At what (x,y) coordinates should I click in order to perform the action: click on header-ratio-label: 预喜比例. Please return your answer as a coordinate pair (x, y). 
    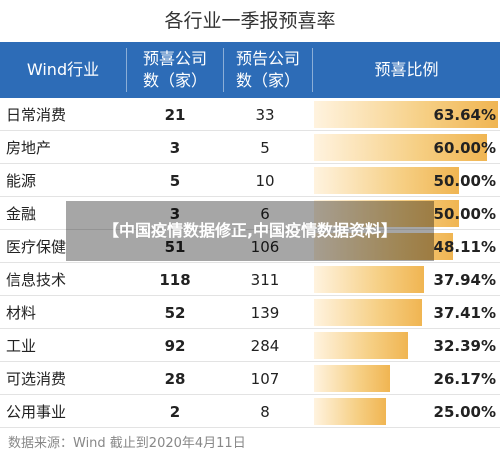
    Looking at the image, I should click on (406, 69).